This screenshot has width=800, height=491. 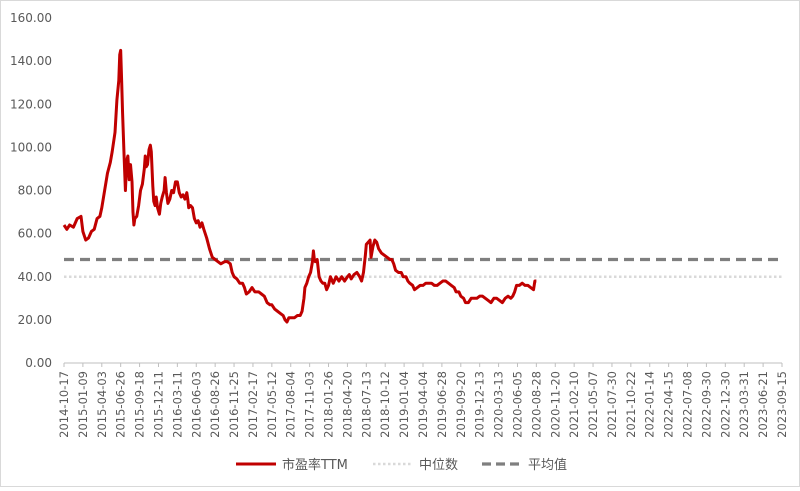 I want to click on y-tick-label: 160.00, so click(x=31, y=18).